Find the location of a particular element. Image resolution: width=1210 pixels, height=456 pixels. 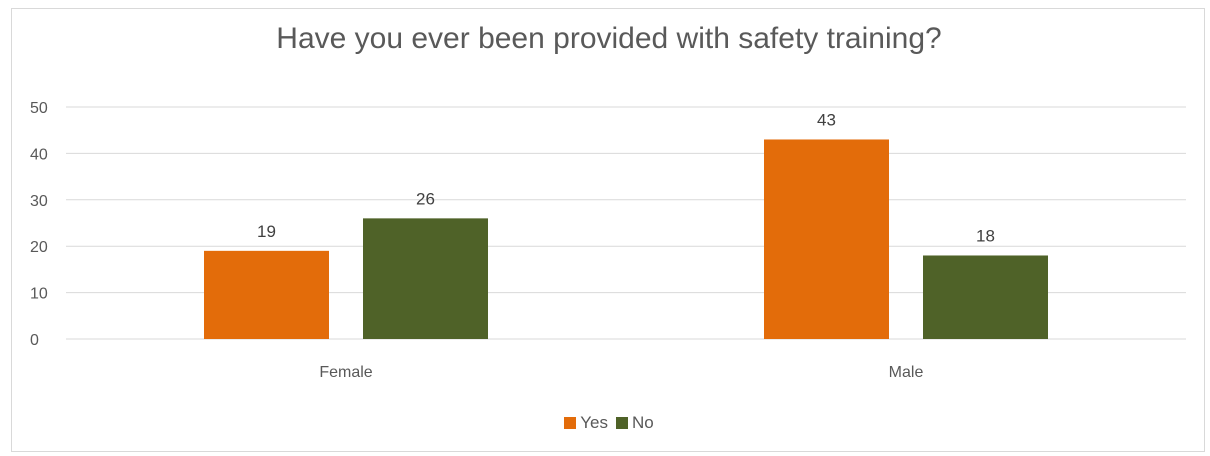

bar-male-no is located at coordinates (985, 297).